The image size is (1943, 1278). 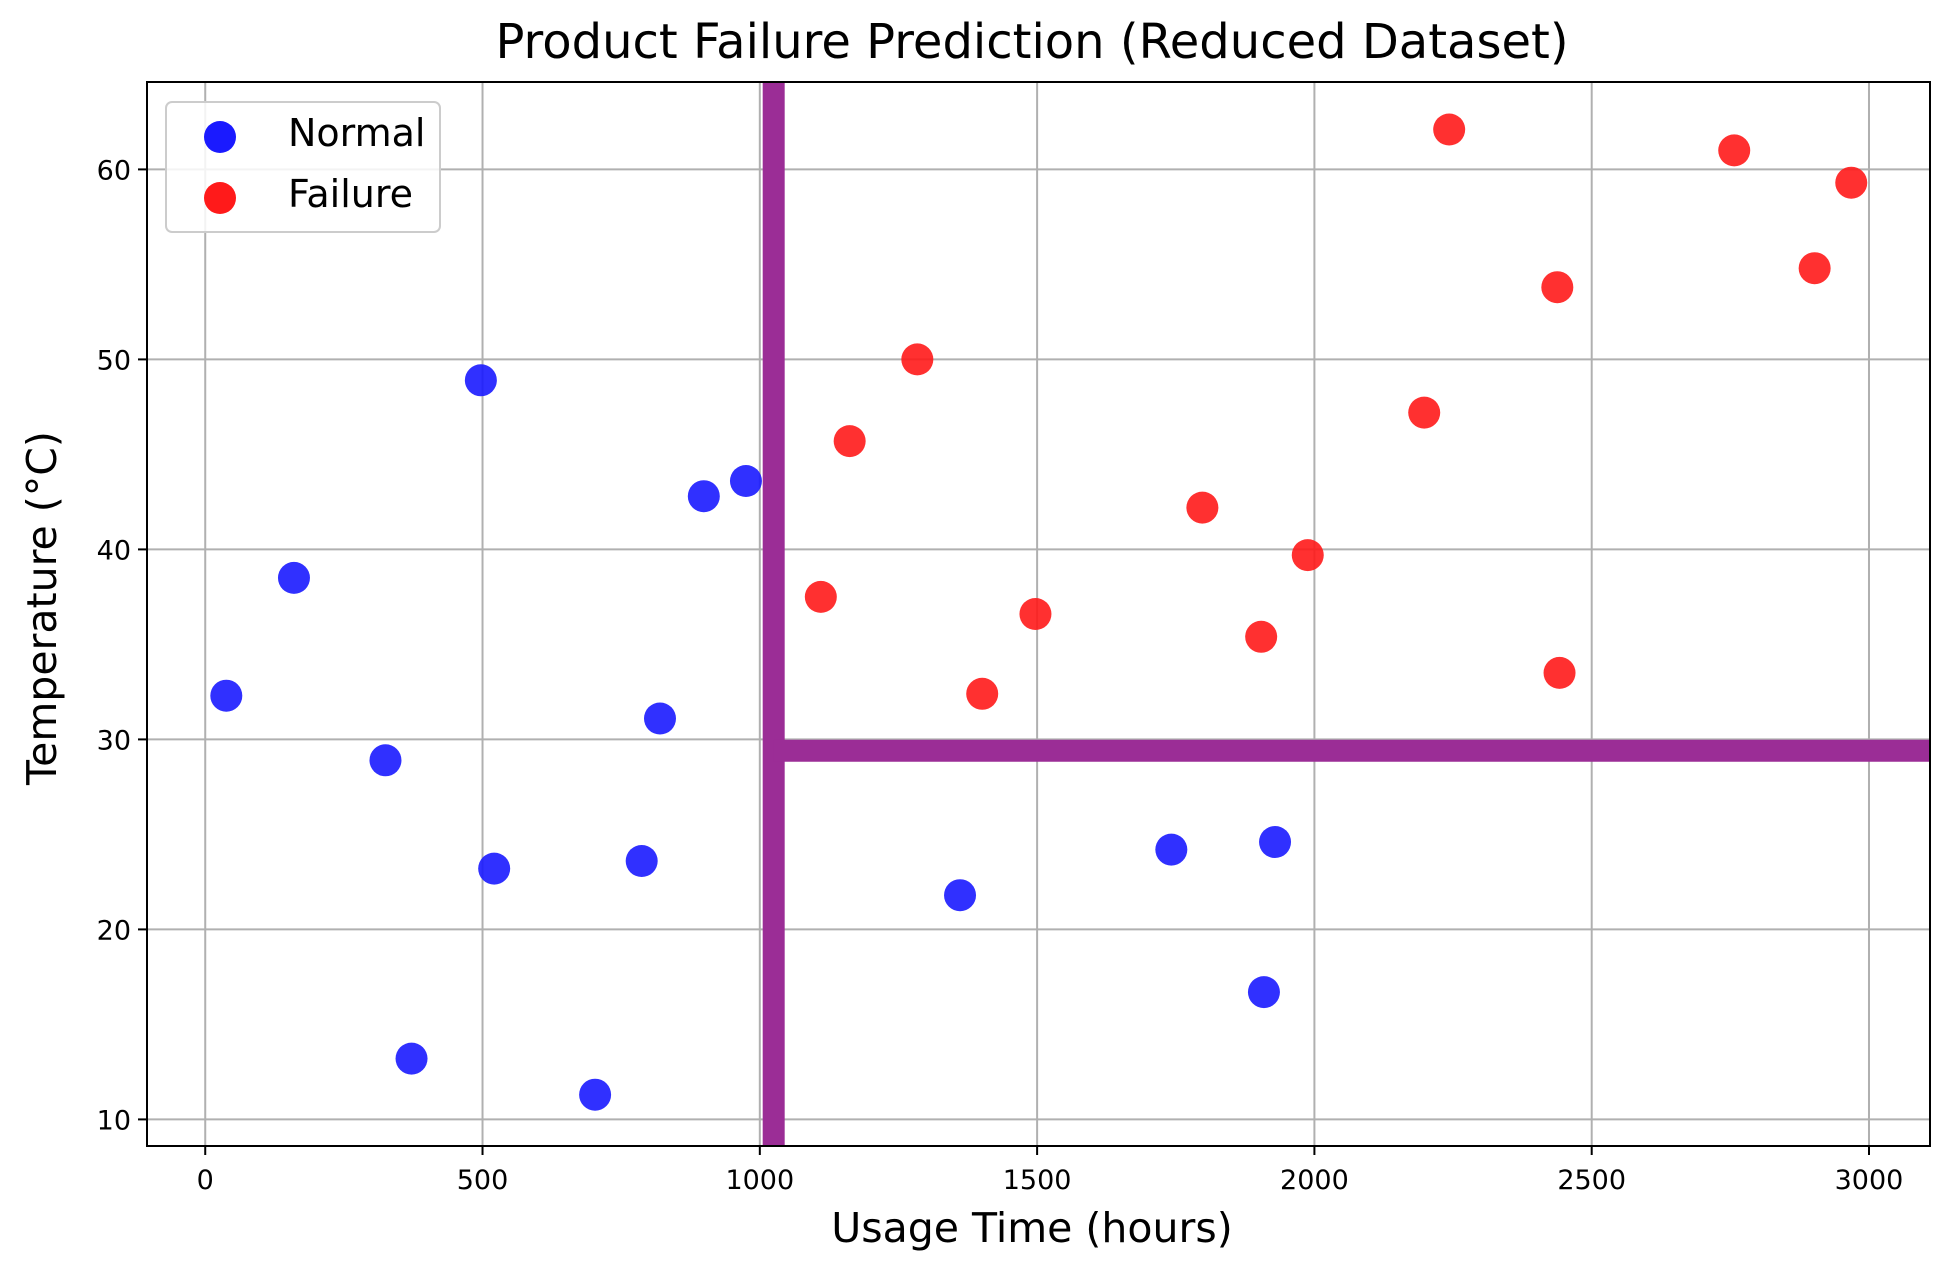 I want to click on x-tick-label: 0, so click(x=205, y=1180).